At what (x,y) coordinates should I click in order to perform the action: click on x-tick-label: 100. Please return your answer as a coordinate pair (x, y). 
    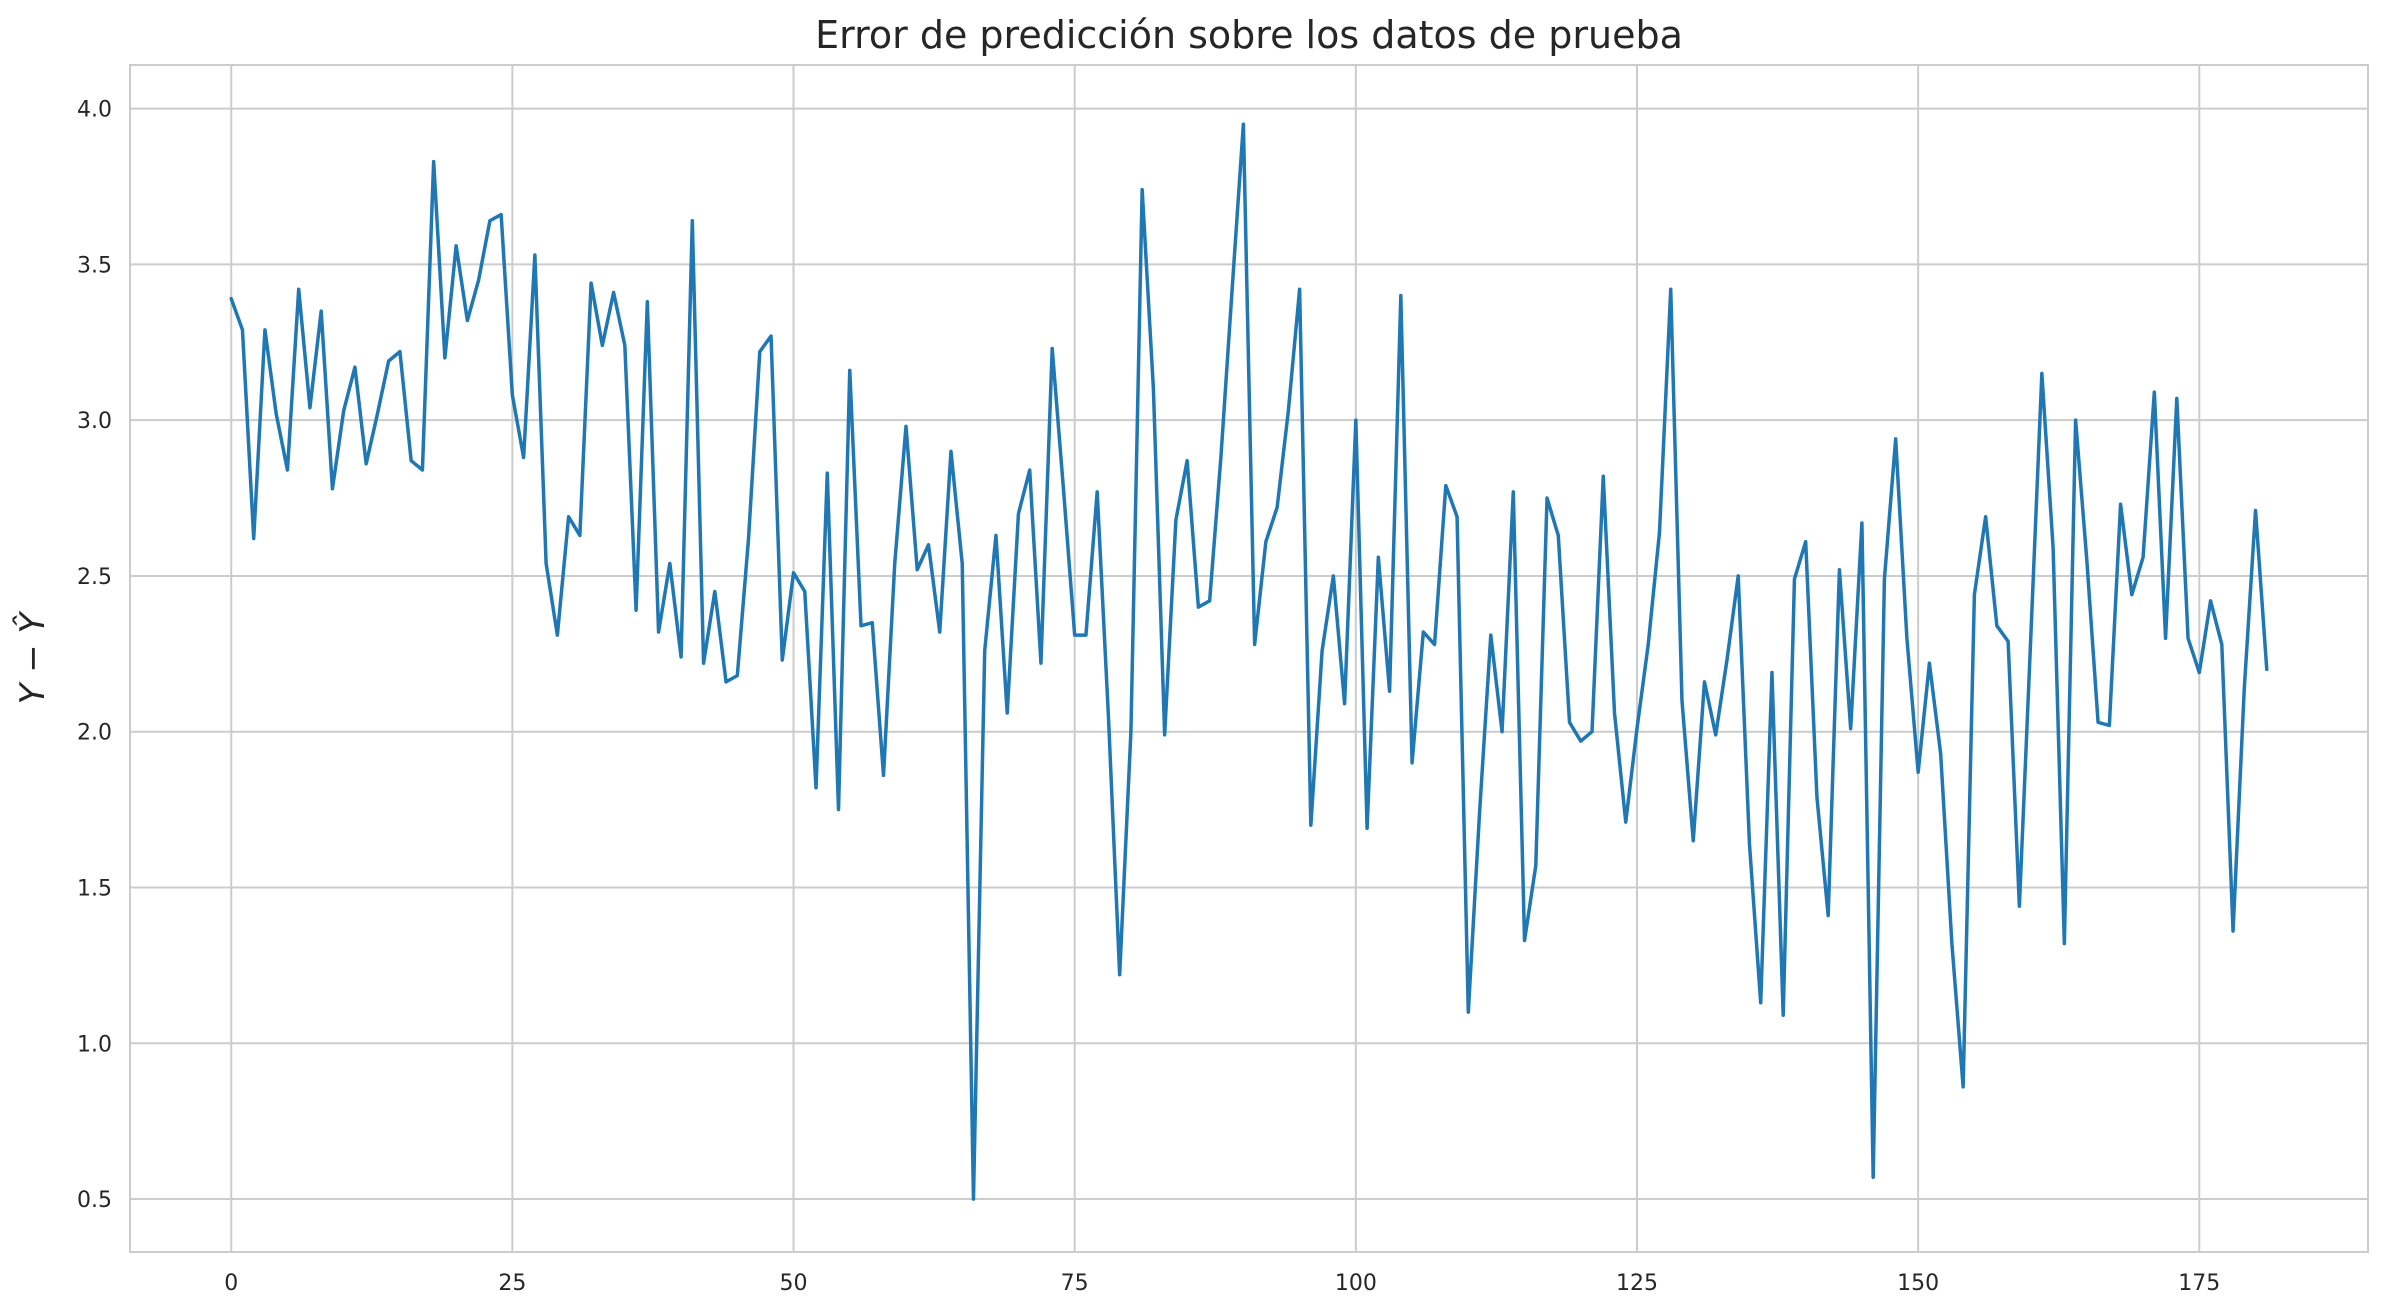
    Looking at the image, I should click on (1356, 1283).